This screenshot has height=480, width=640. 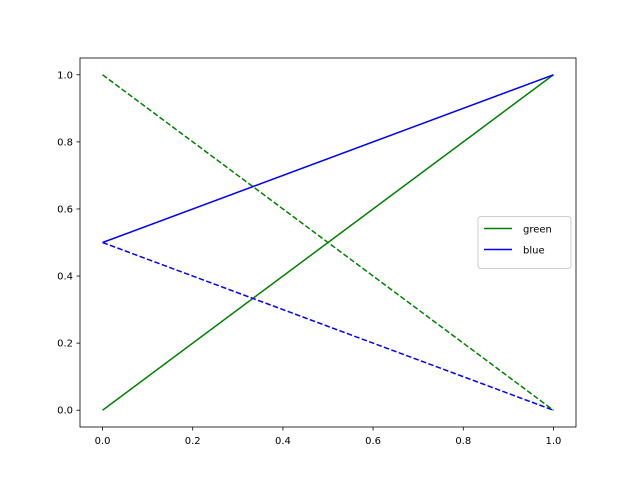 What do you see at coordinates (537, 230) in the screenshot?
I see `legend-label: green` at bounding box center [537, 230].